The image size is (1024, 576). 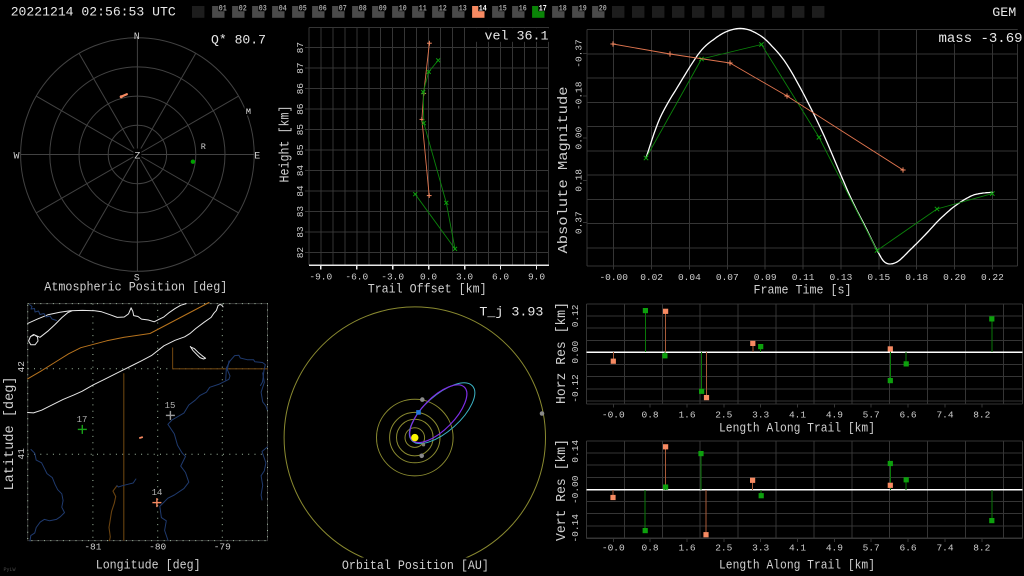 I want to click on svg-text: 0.12, so click(x=575, y=315).